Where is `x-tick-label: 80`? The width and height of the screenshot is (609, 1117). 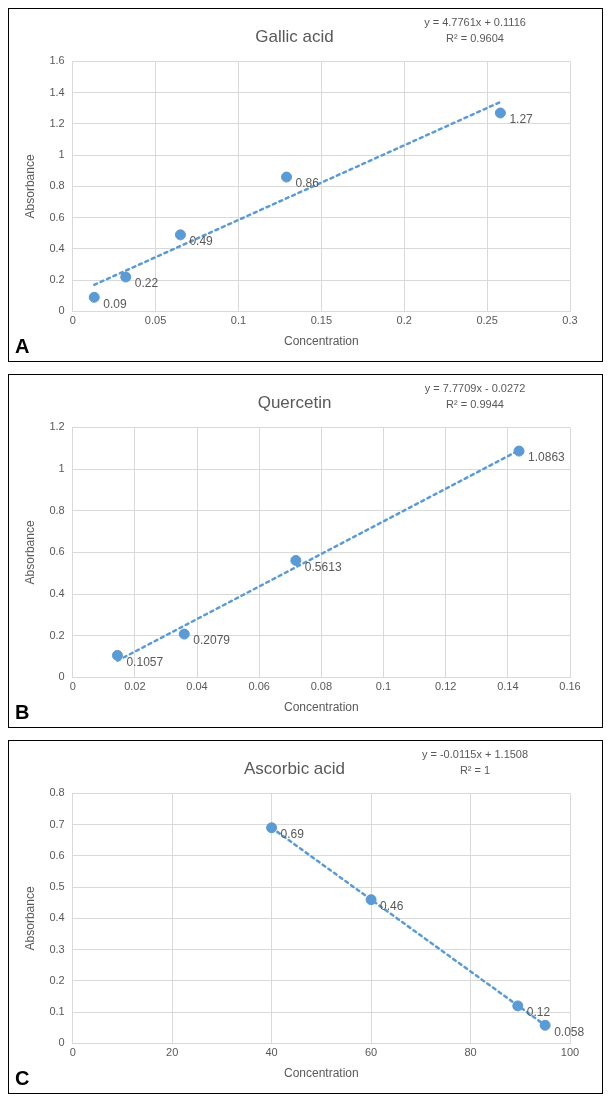 x-tick-label: 80 is located at coordinates (470, 1052).